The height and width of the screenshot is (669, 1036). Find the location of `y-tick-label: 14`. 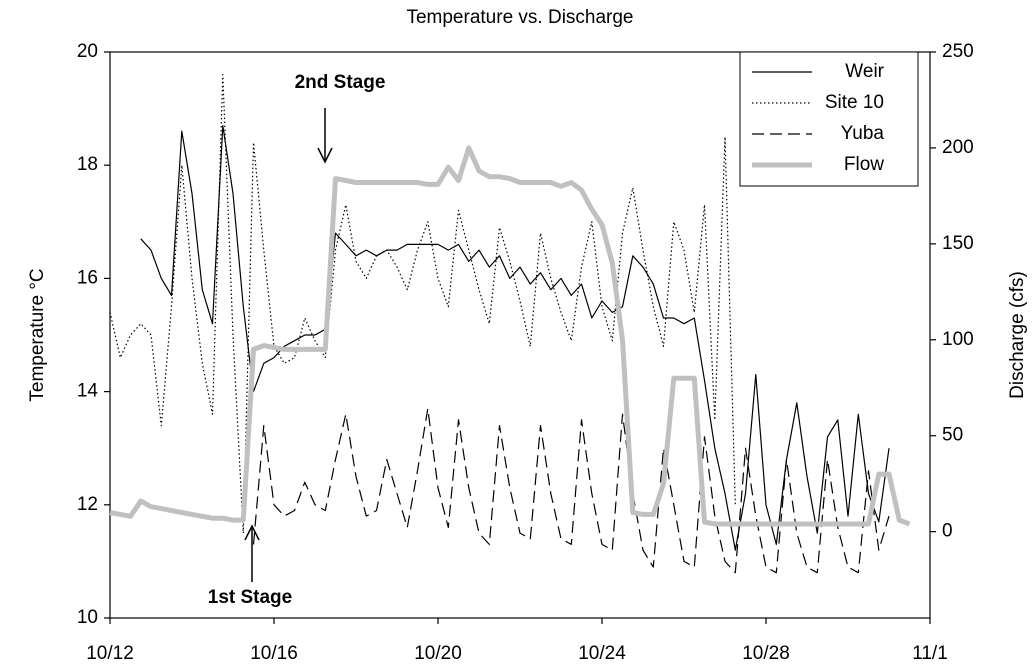

y-tick-label: 14 is located at coordinates (88, 391).